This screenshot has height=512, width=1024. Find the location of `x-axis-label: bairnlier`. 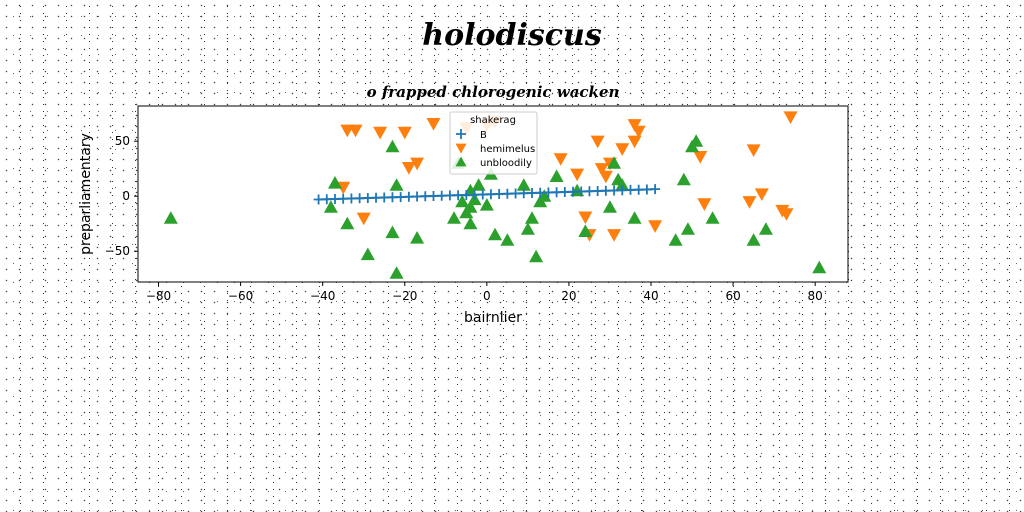

x-axis-label: bairnlier is located at coordinates (493, 318).